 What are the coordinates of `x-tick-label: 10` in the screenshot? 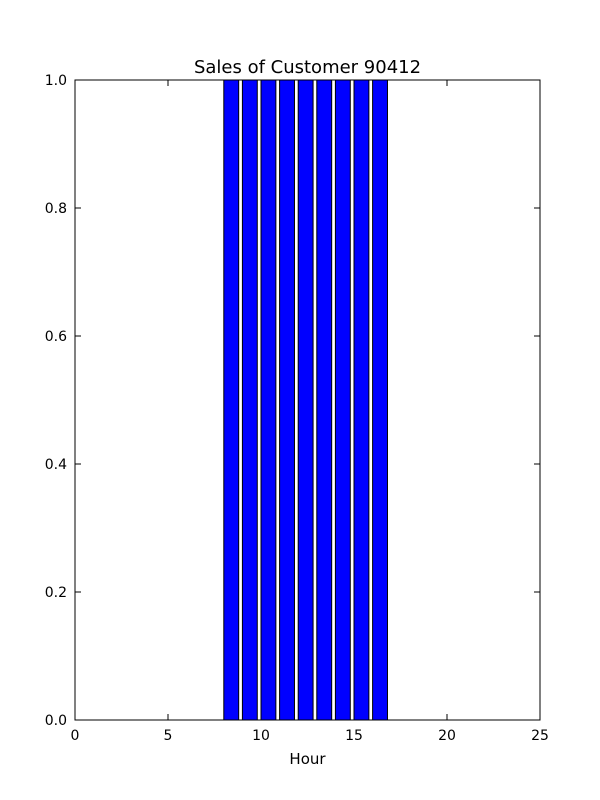 It's located at (261, 736).